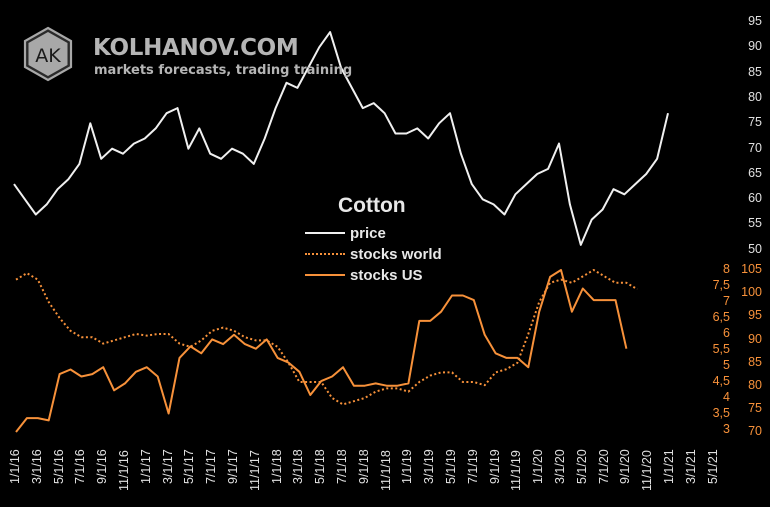 The width and height of the screenshot is (770, 507). What do you see at coordinates (721, 381) in the screenshot?
I see `stocks-world-tick-label: 4,5` at bounding box center [721, 381].